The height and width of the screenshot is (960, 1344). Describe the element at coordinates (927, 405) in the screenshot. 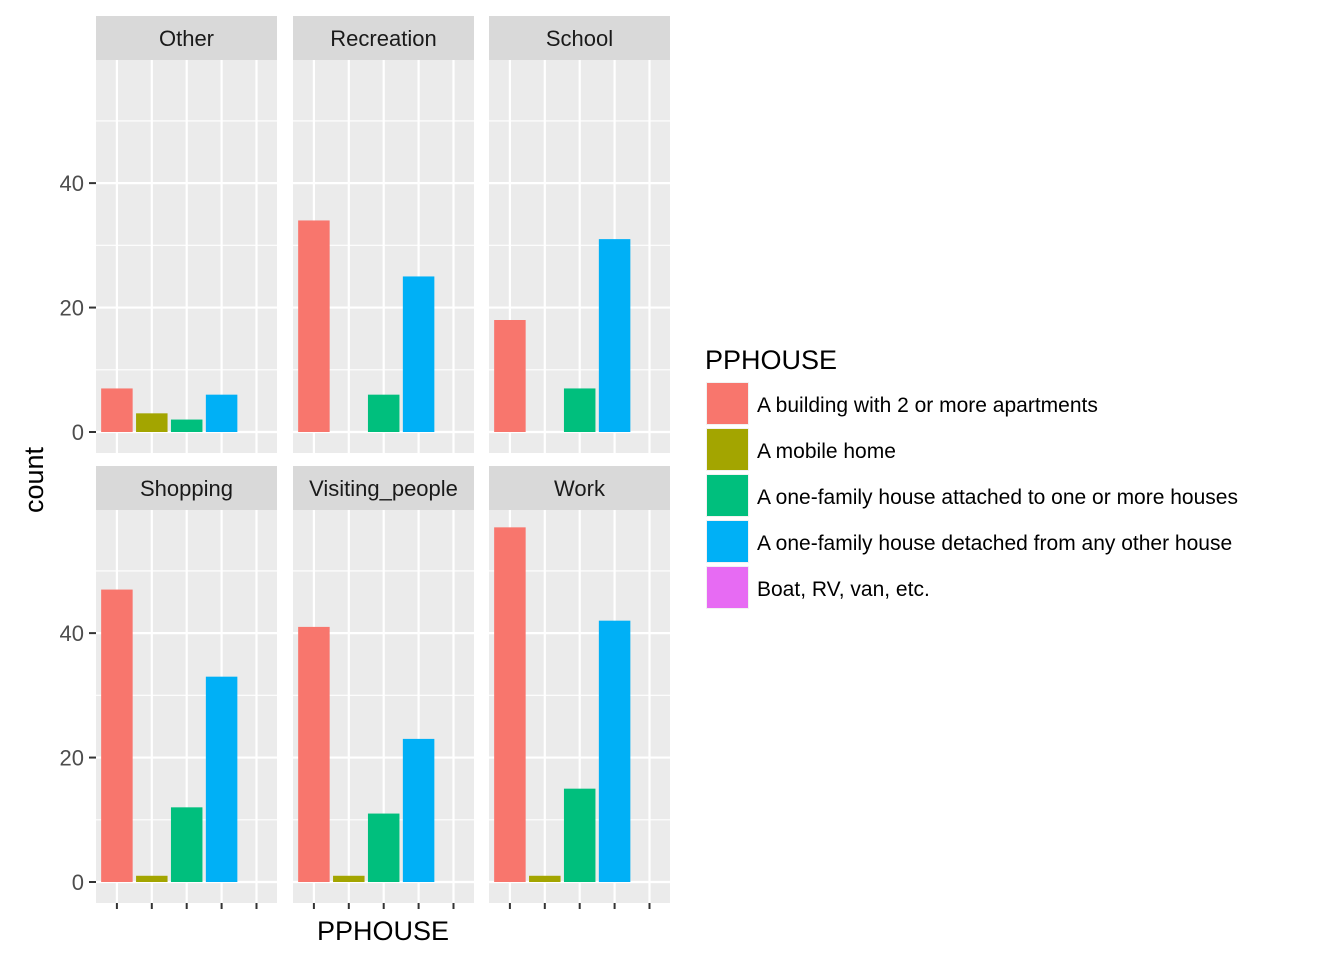

I see `legend-label: A building with 2 or more apartments` at that location.